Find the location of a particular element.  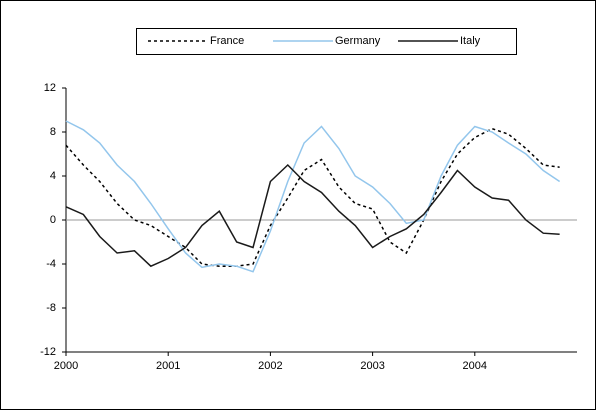

x-tick-label: 2002 is located at coordinates (270, 366).